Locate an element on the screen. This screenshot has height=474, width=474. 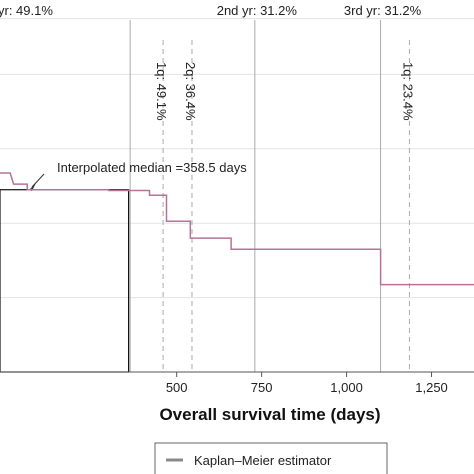
quartile-marker-label: 1q: 49.1% is located at coordinates (161, 91).